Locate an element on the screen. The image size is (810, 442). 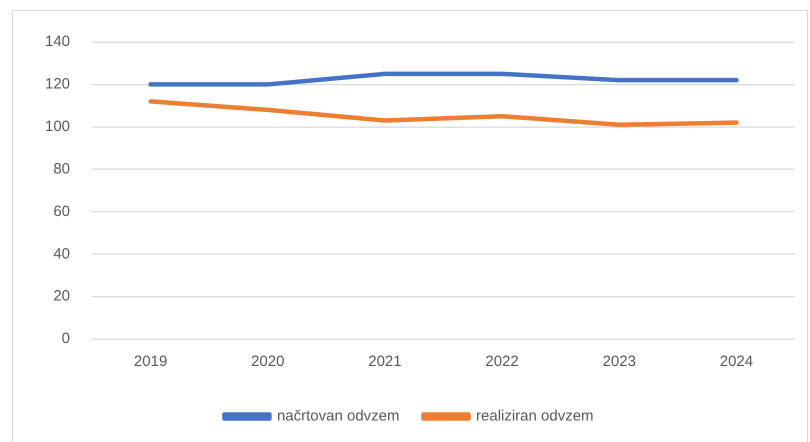
y-tick-label: 20 is located at coordinates (61, 296).